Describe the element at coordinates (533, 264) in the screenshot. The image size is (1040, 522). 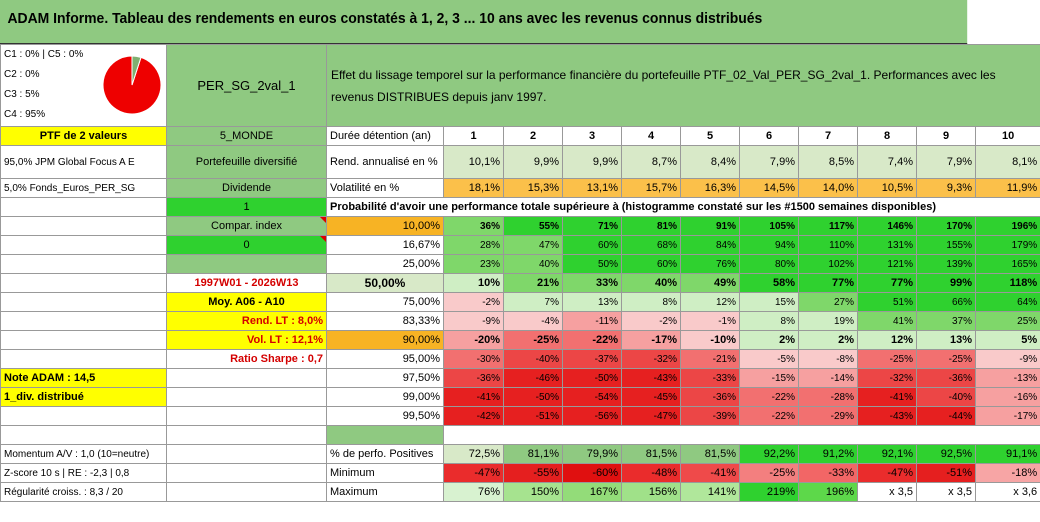
I see `prob-cell: 40%` at that location.